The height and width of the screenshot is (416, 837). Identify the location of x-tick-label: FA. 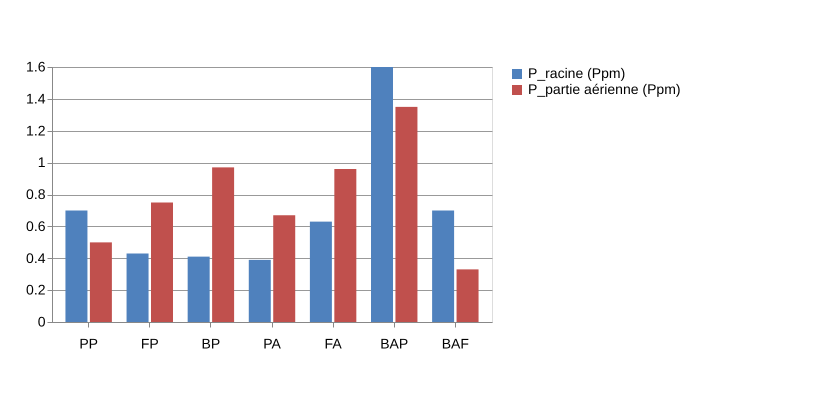
(333, 344).